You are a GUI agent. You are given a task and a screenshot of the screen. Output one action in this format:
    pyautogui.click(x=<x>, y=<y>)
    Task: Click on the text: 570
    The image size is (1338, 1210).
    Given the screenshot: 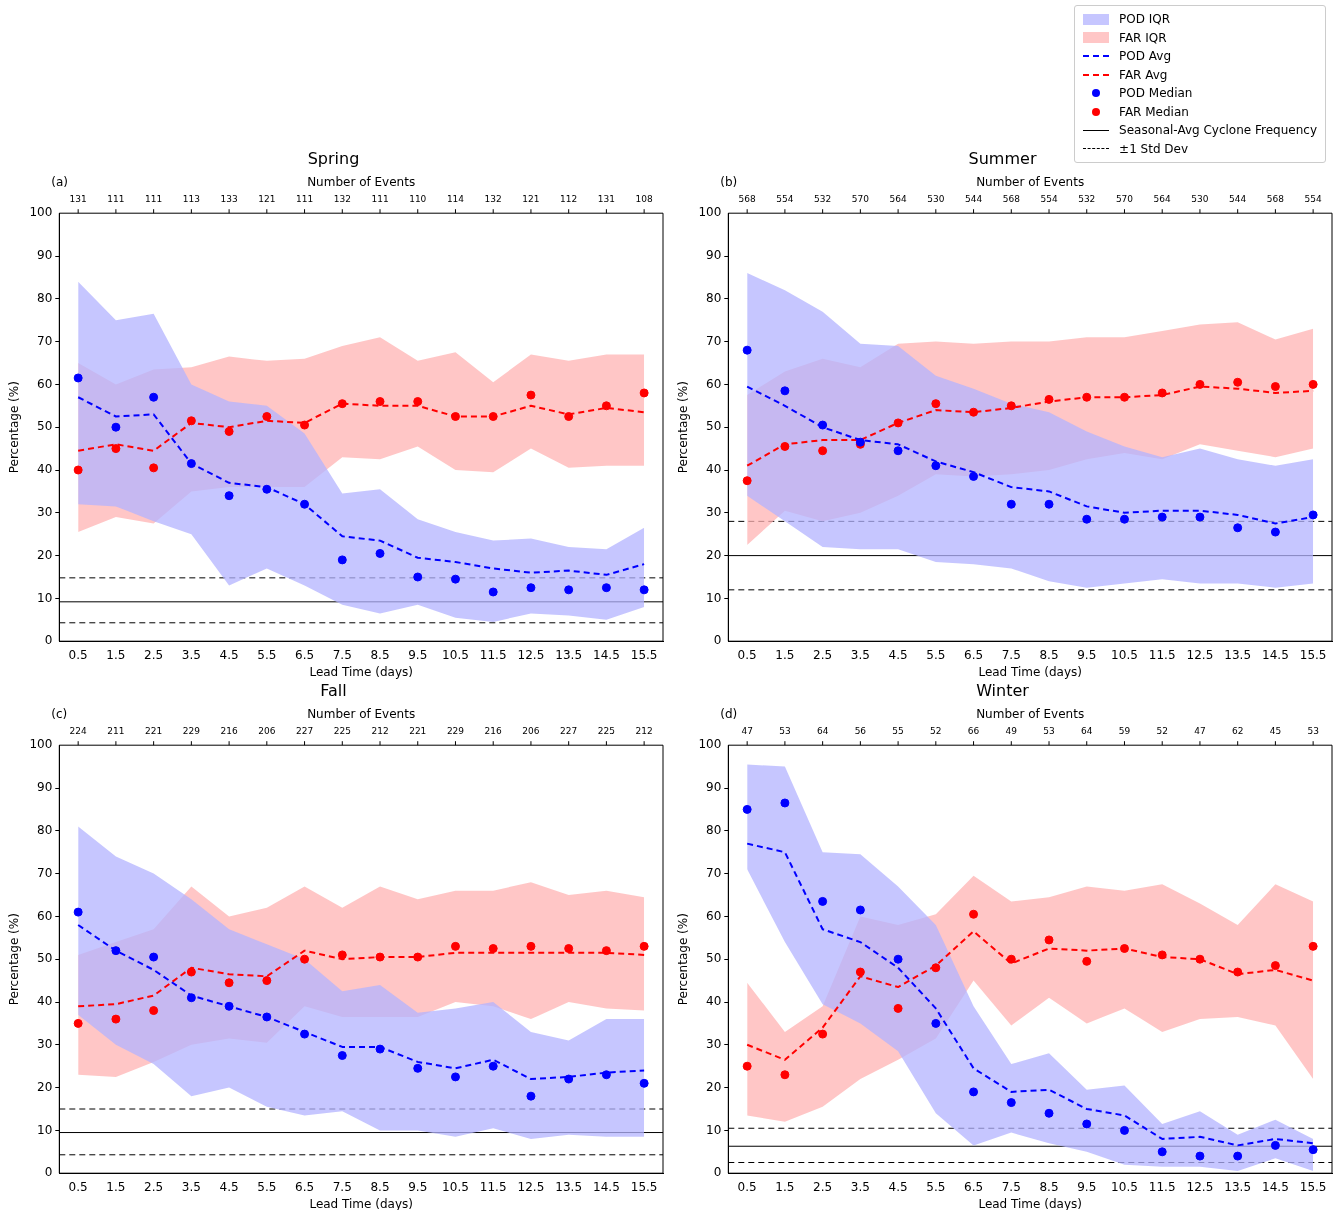 What is the action you would take?
    pyautogui.click(x=860, y=199)
    